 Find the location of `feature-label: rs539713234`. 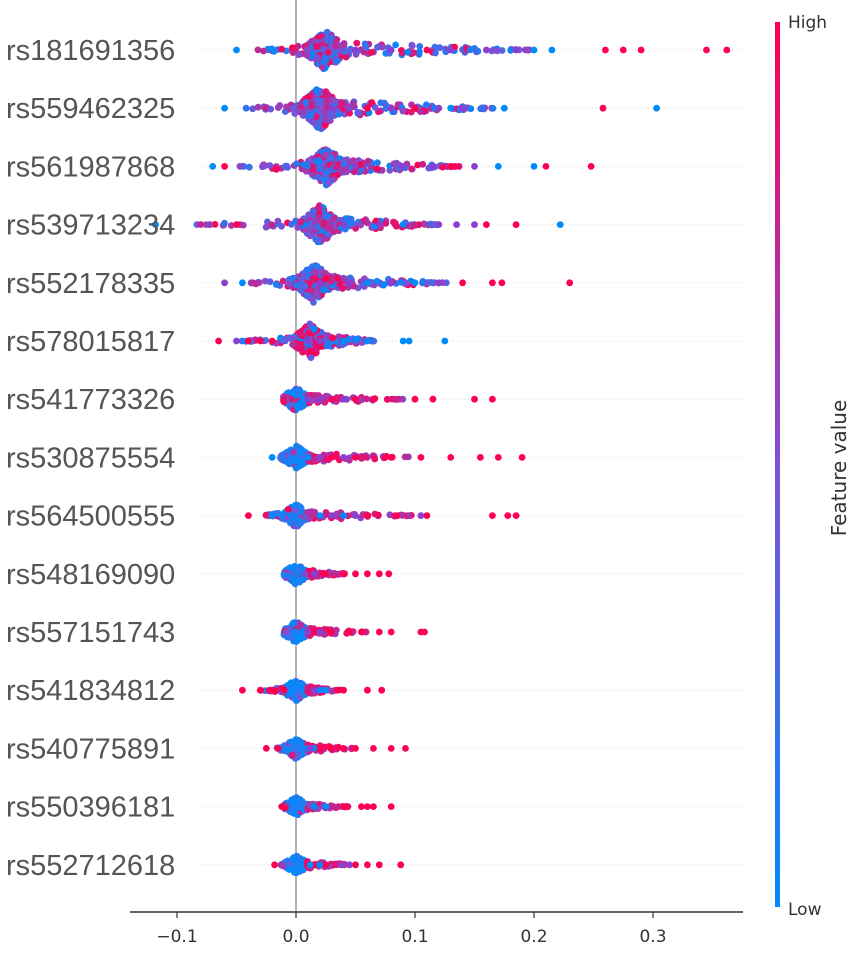

feature-label: rs539713234 is located at coordinates (90, 226).